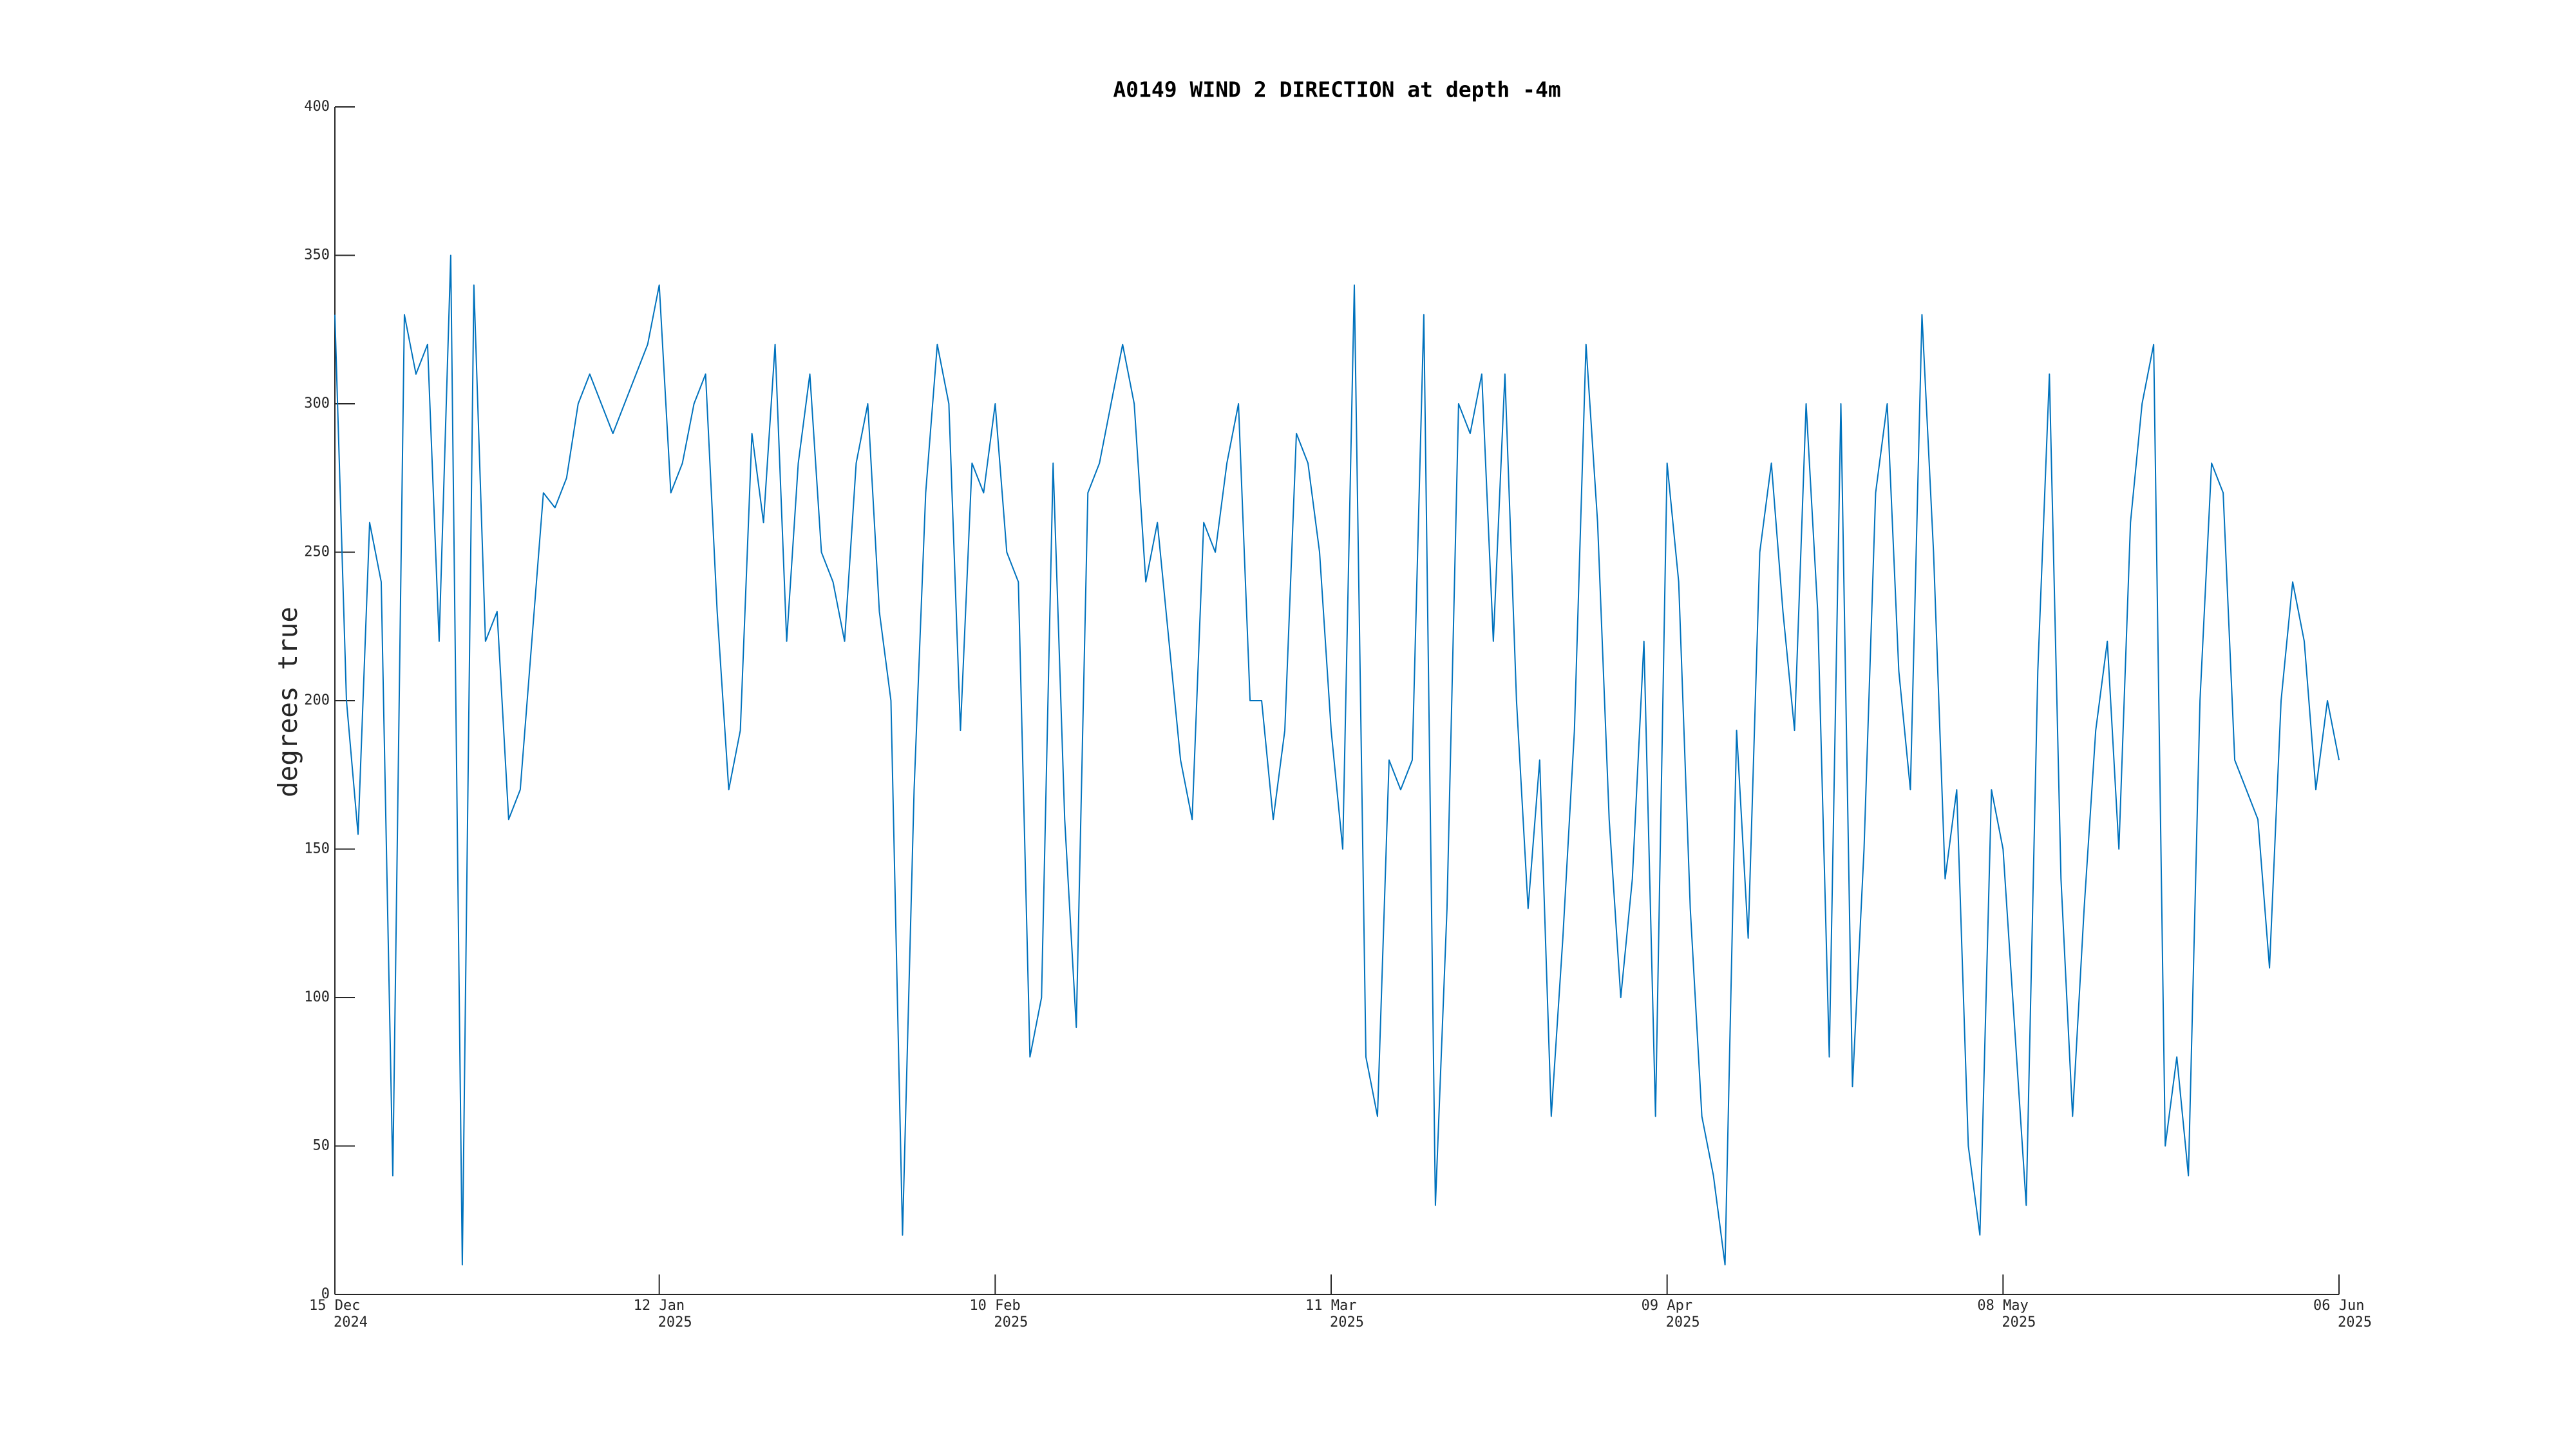 The image size is (2576, 1449). I want to click on y-tick-label: 250, so click(317, 552).